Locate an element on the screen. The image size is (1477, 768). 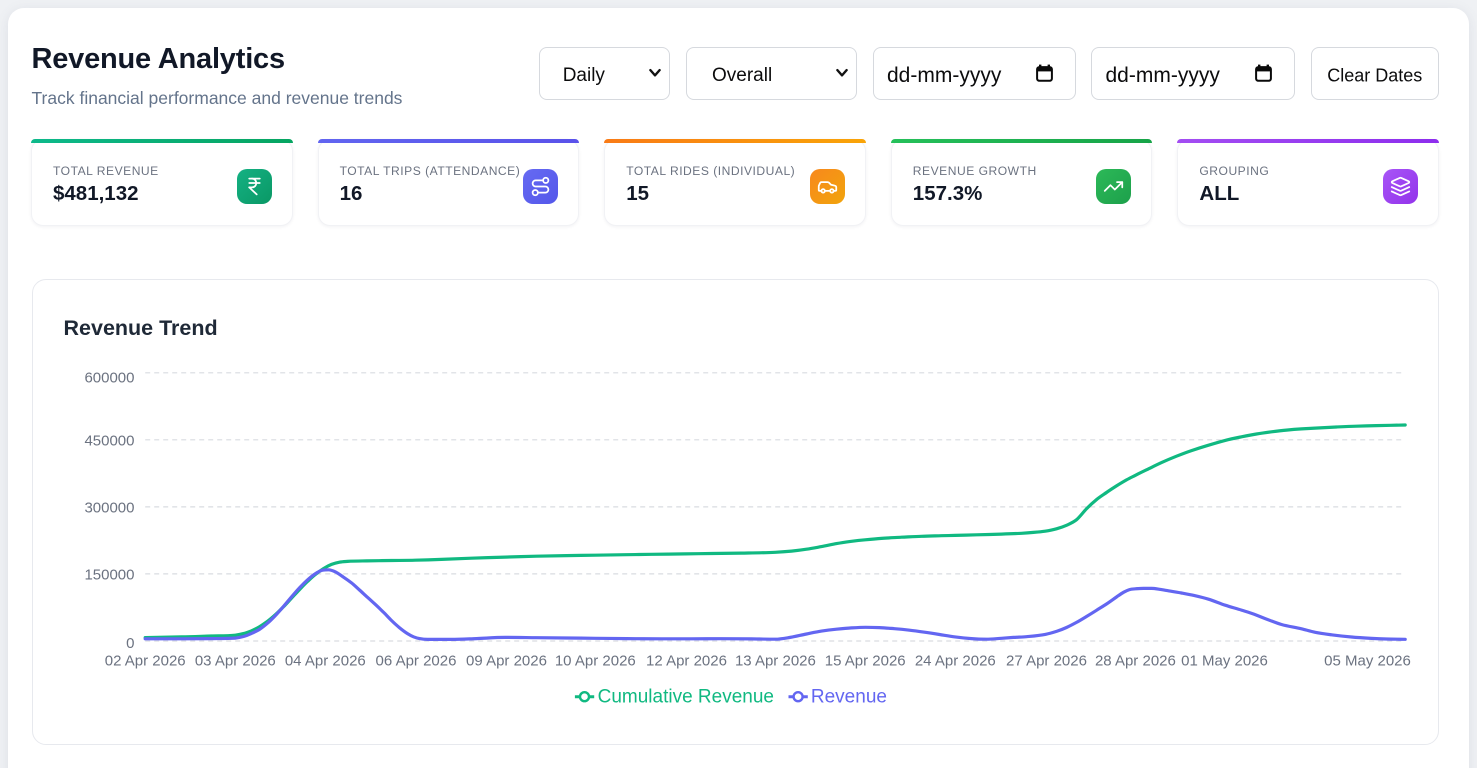
svg-text: 05 May 2026 is located at coordinates (1367, 660).